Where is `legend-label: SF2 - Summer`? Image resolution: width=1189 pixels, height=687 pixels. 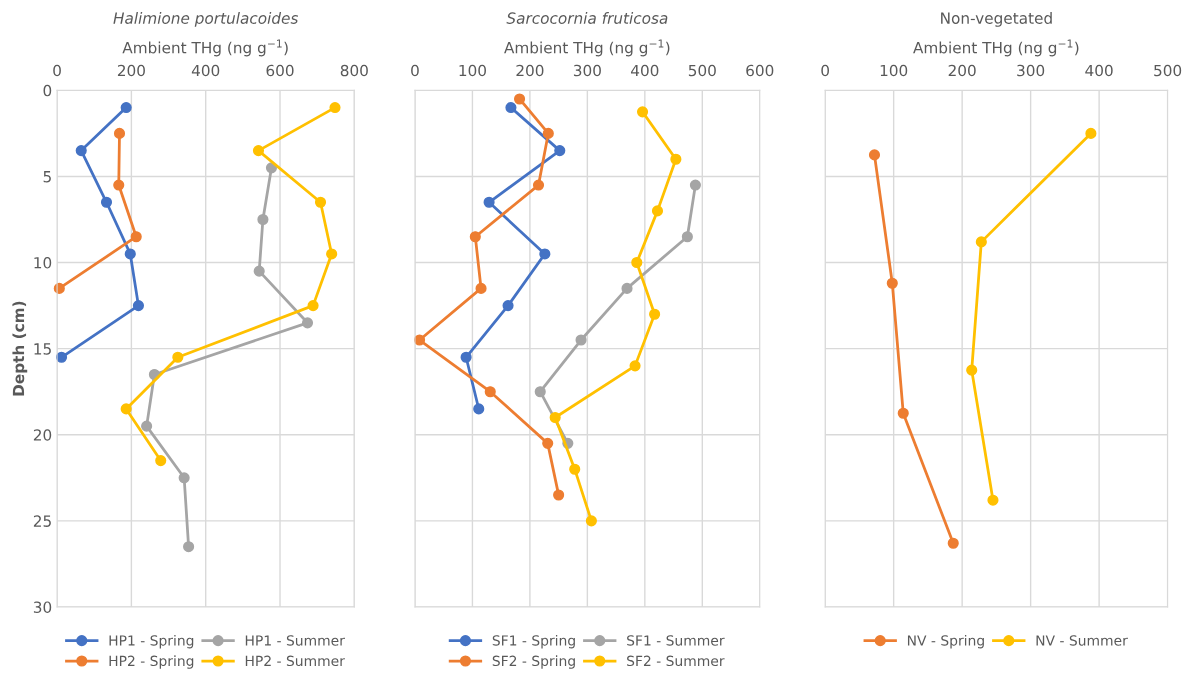
legend-label: SF2 - Summer is located at coordinates (676, 661).